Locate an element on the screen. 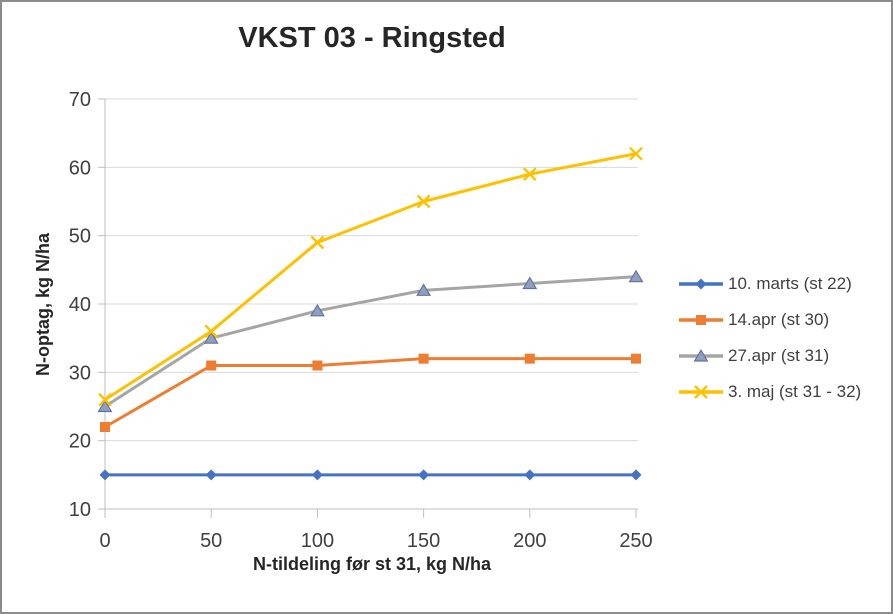 This screenshot has height=614, width=893. y-tick-label: 40 is located at coordinates (80, 305).